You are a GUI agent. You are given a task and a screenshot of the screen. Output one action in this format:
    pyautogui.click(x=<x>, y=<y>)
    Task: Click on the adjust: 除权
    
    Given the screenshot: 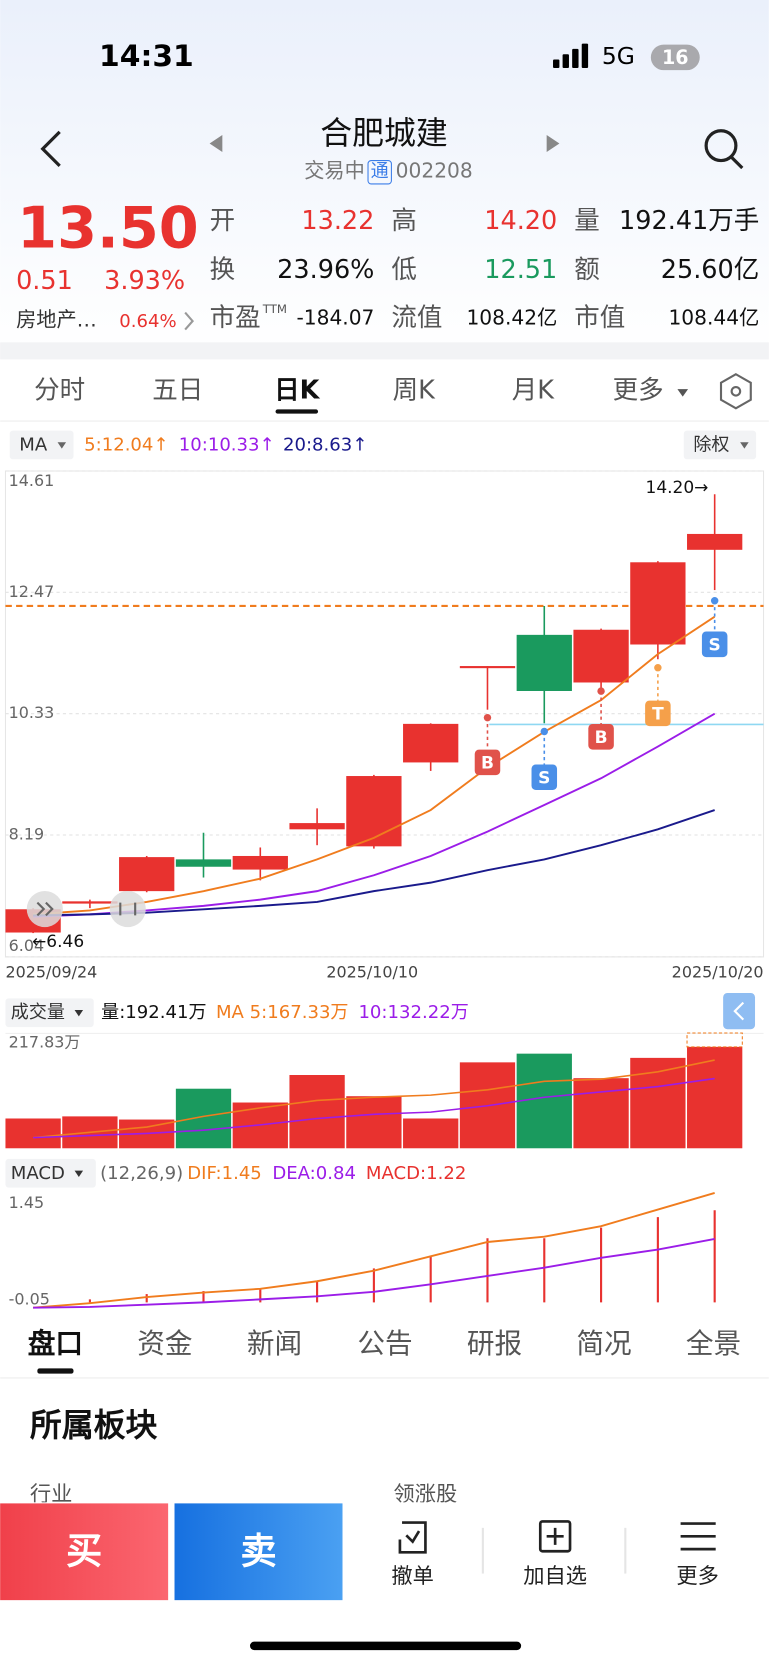 What is the action you would take?
    pyautogui.click(x=711, y=444)
    